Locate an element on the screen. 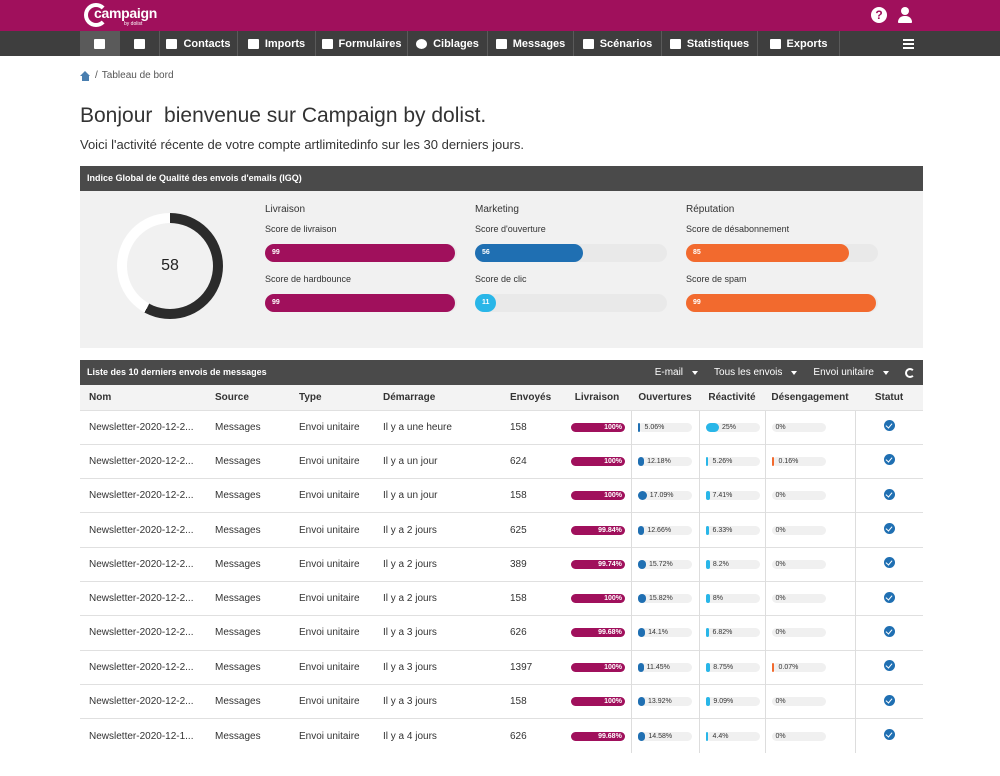 The image size is (1000, 776). cell-start: Il y a un jour is located at coordinates (437, 461).